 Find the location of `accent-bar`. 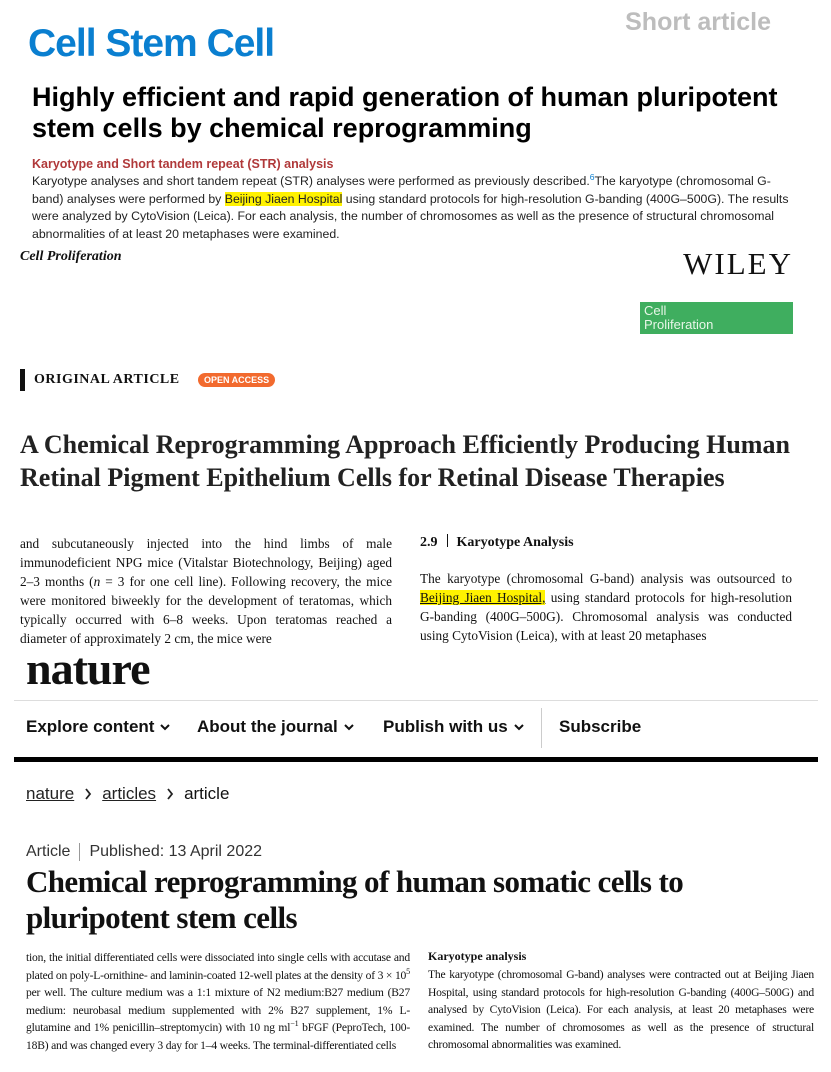

accent-bar is located at coordinates (22, 380).